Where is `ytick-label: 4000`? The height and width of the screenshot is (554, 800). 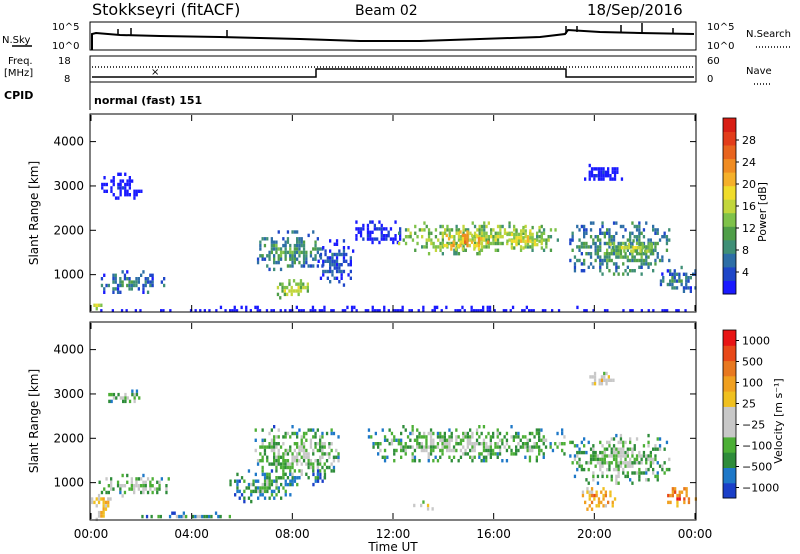 ytick-label: 4000 is located at coordinates (68, 350).